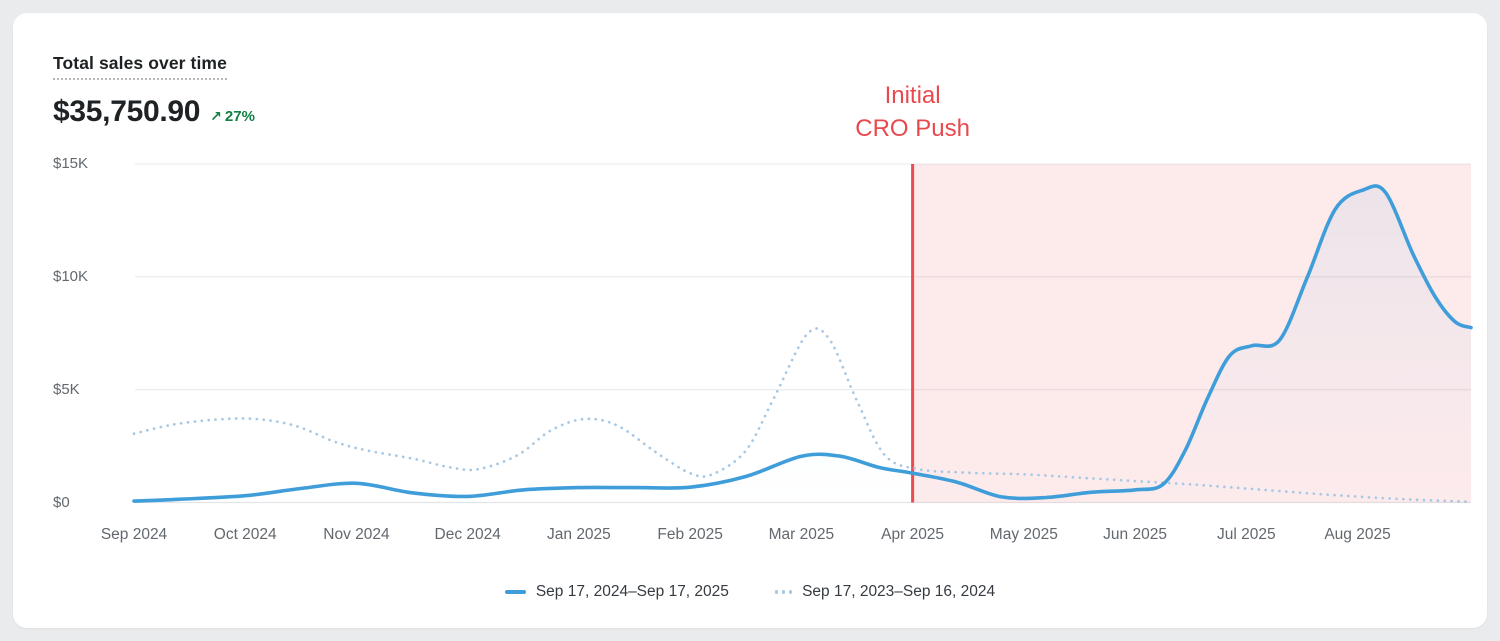  I want to click on delta-badge: ↗ 27%, so click(232, 116).